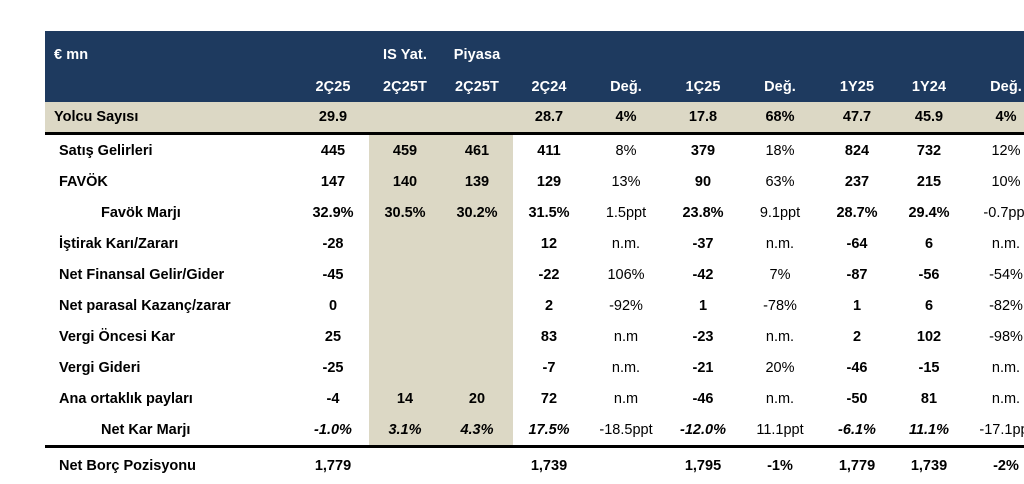  Describe the element at coordinates (333, 367) in the screenshot. I see `cell-0: -25` at that location.